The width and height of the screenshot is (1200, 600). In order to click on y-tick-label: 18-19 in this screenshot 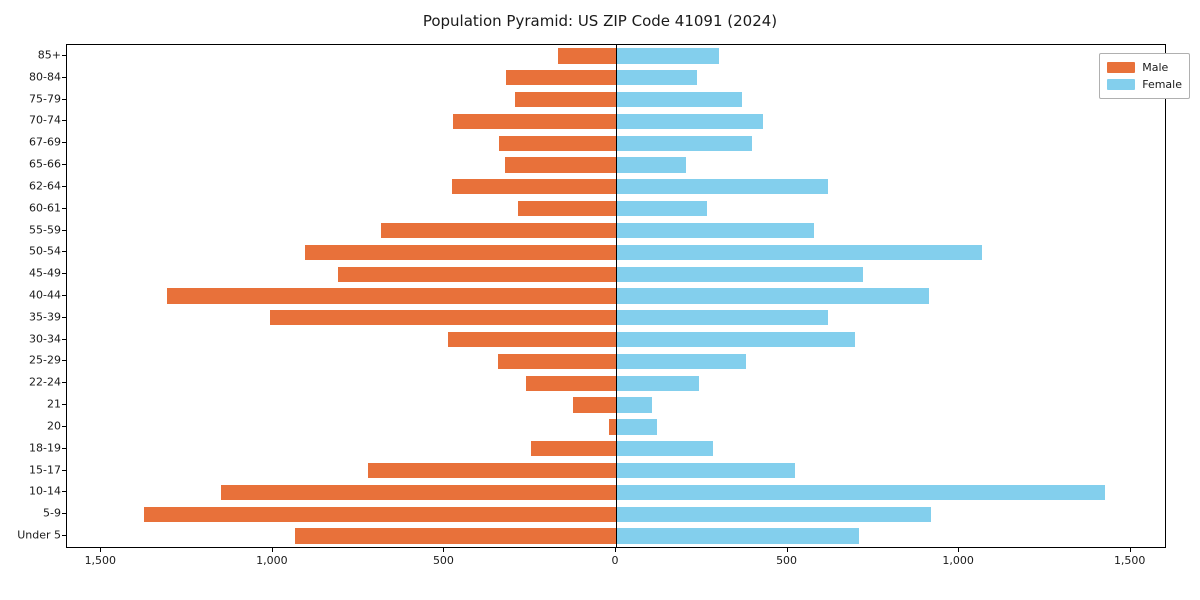, I will do `click(45, 448)`.